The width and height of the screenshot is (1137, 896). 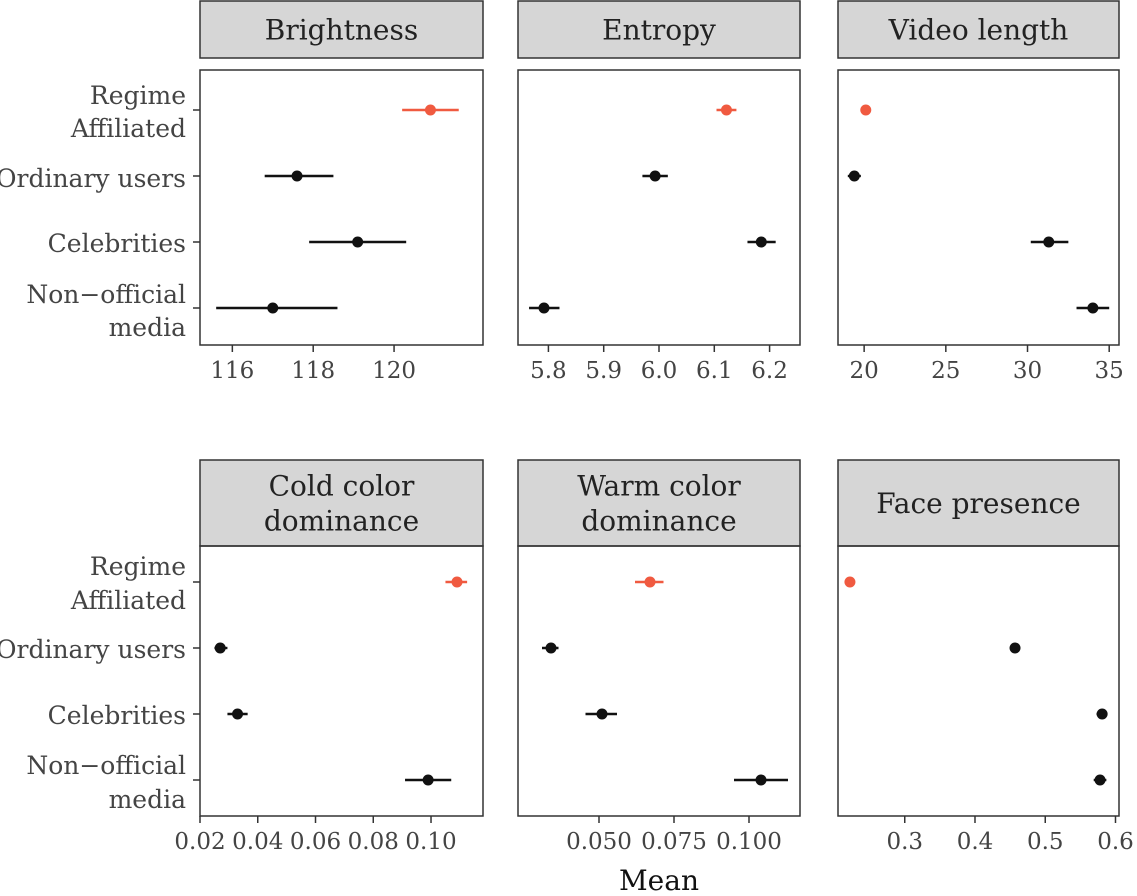 What do you see at coordinates (394, 371) in the screenshot?
I see `x-tick-label: 120` at bounding box center [394, 371].